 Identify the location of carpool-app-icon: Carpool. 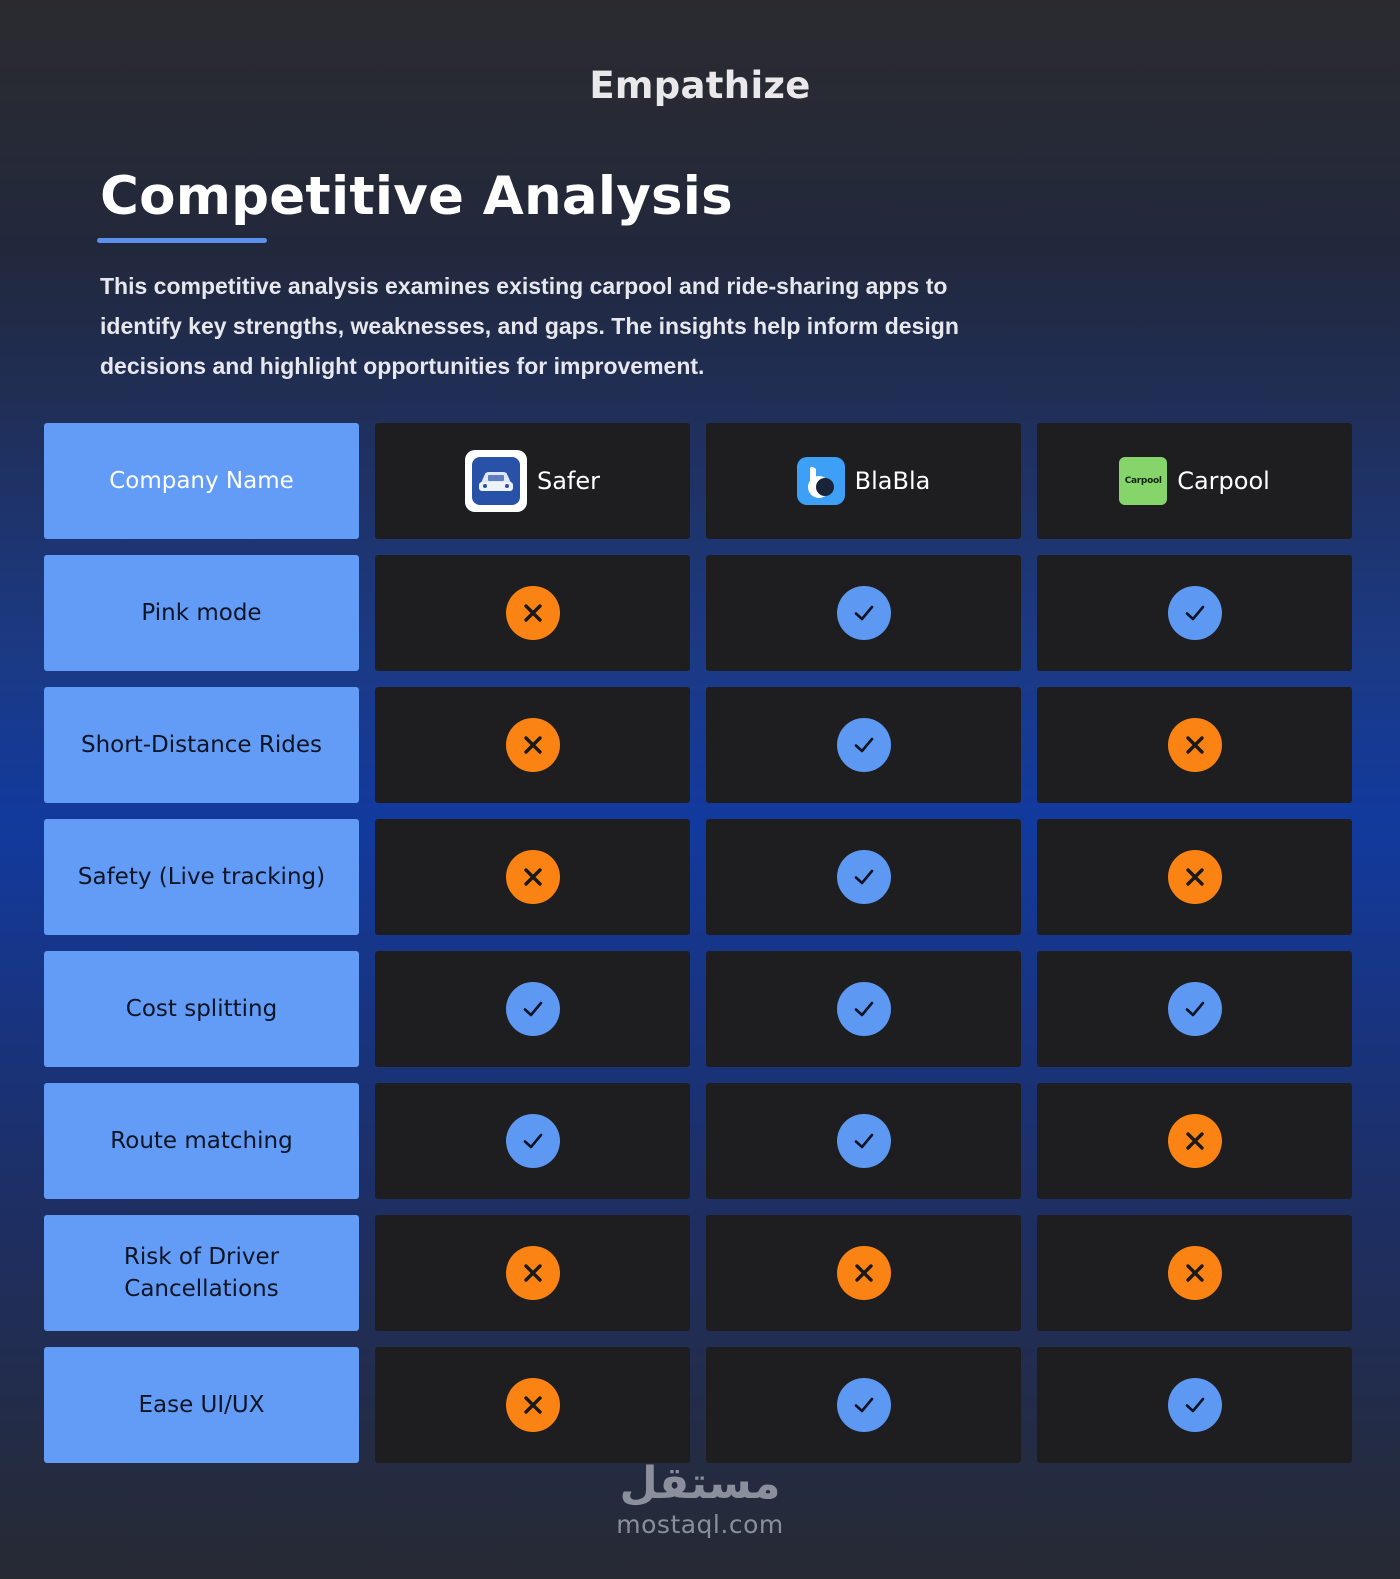
(1143, 481).